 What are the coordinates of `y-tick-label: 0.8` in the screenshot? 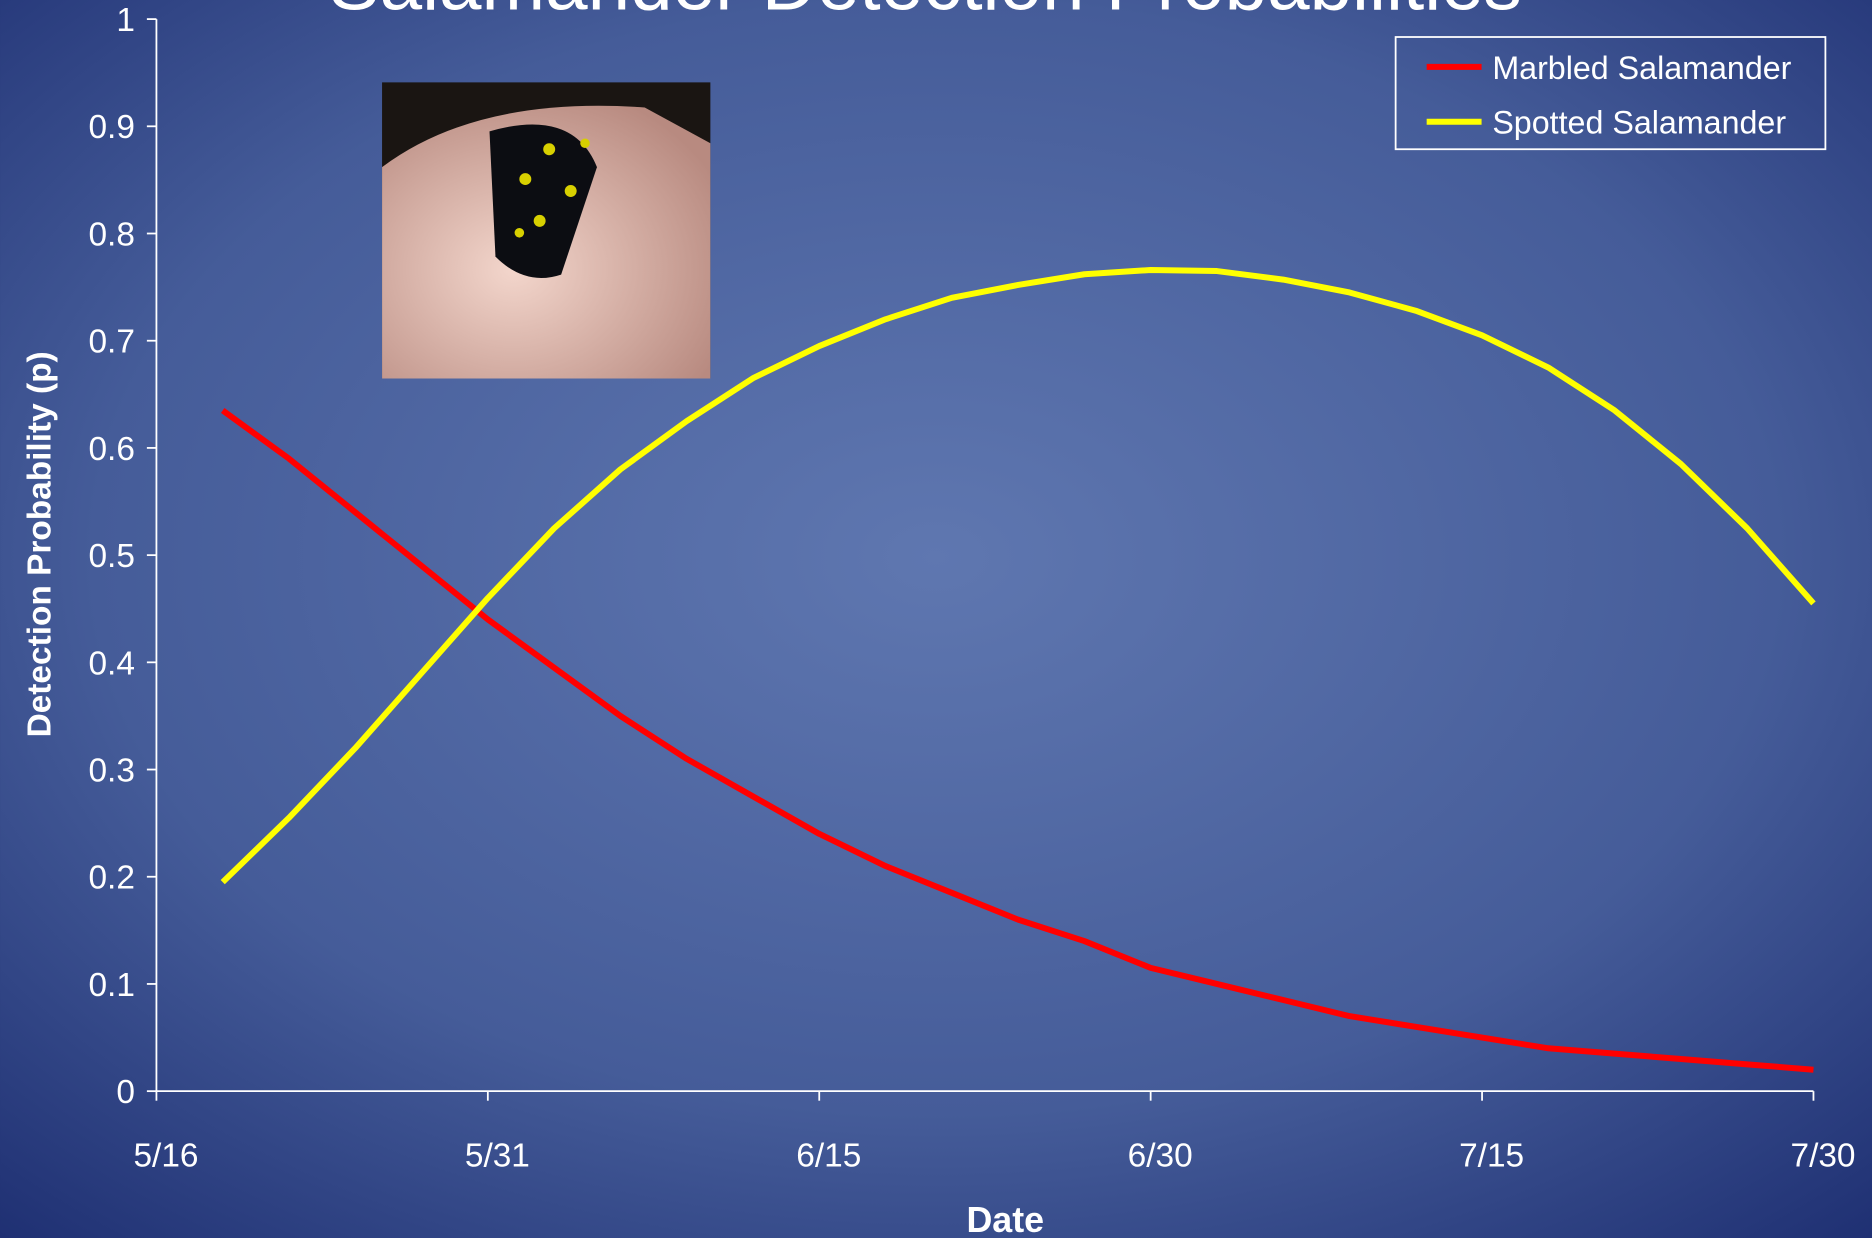 It's located at (111, 234).